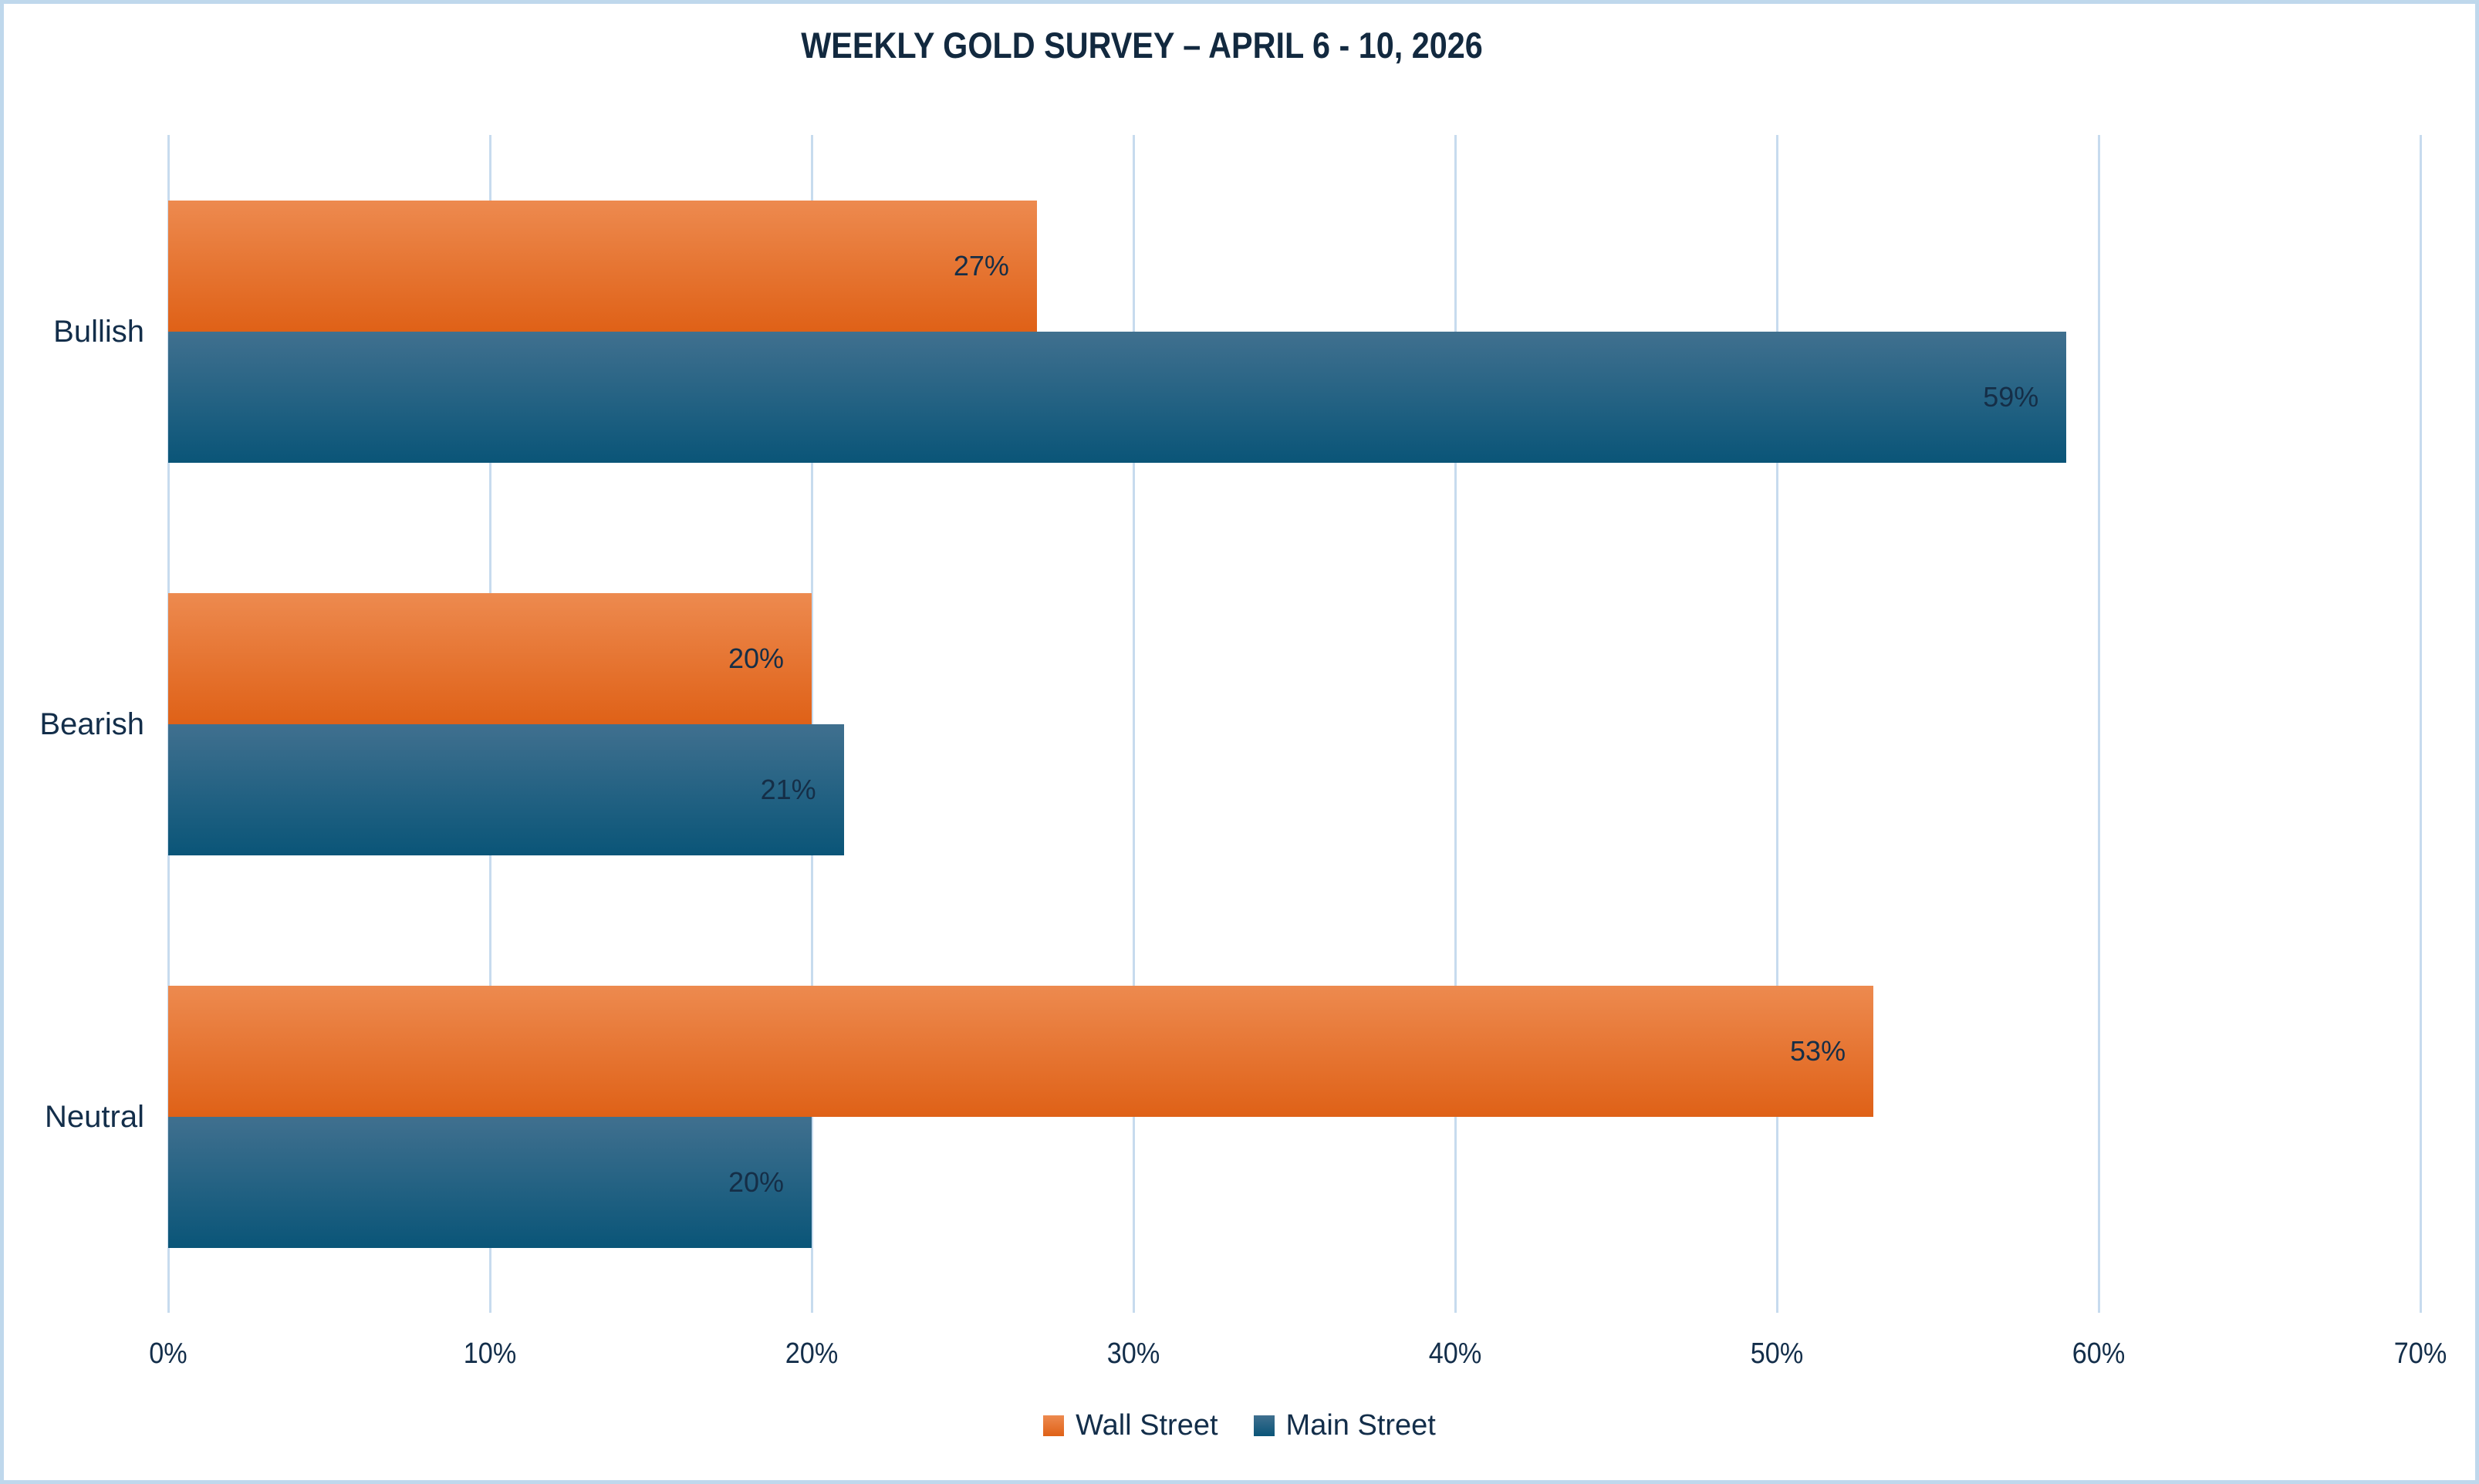 Image resolution: width=2479 pixels, height=1484 pixels. What do you see at coordinates (1147, 1425) in the screenshot?
I see `legend-label-wall-street: Wall Street` at bounding box center [1147, 1425].